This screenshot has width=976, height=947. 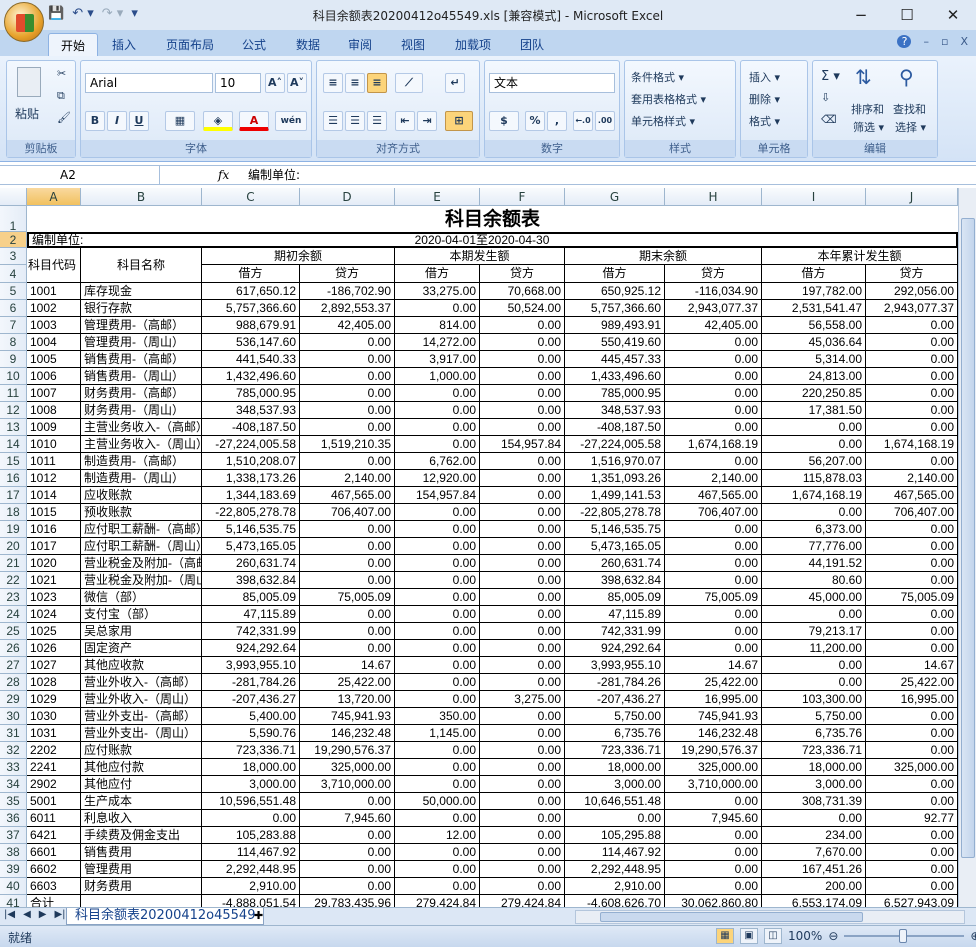 What do you see at coordinates (347, 818) in the screenshot?
I see `amount-cell: 7,945.60` at bounding box center [347, 818].